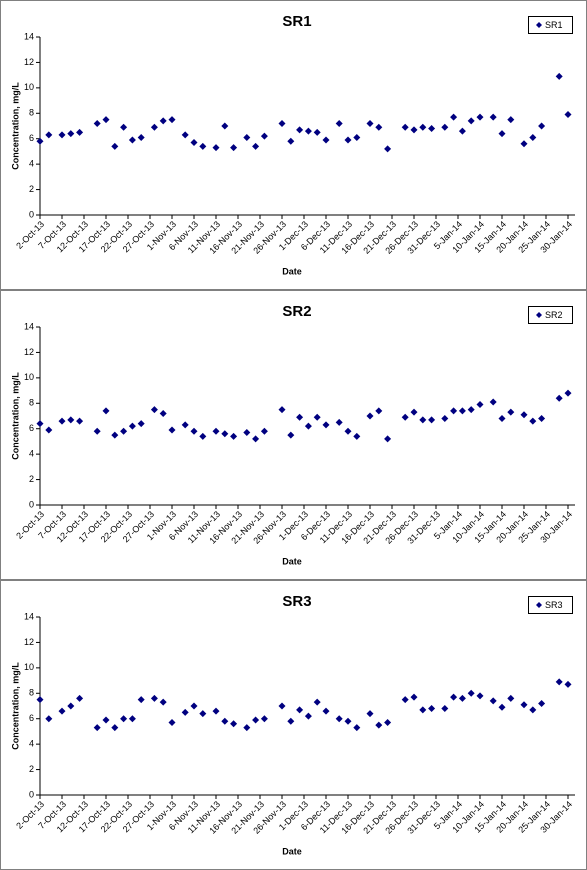  I want to click on y-tick-label: 0, so click(31, 504).